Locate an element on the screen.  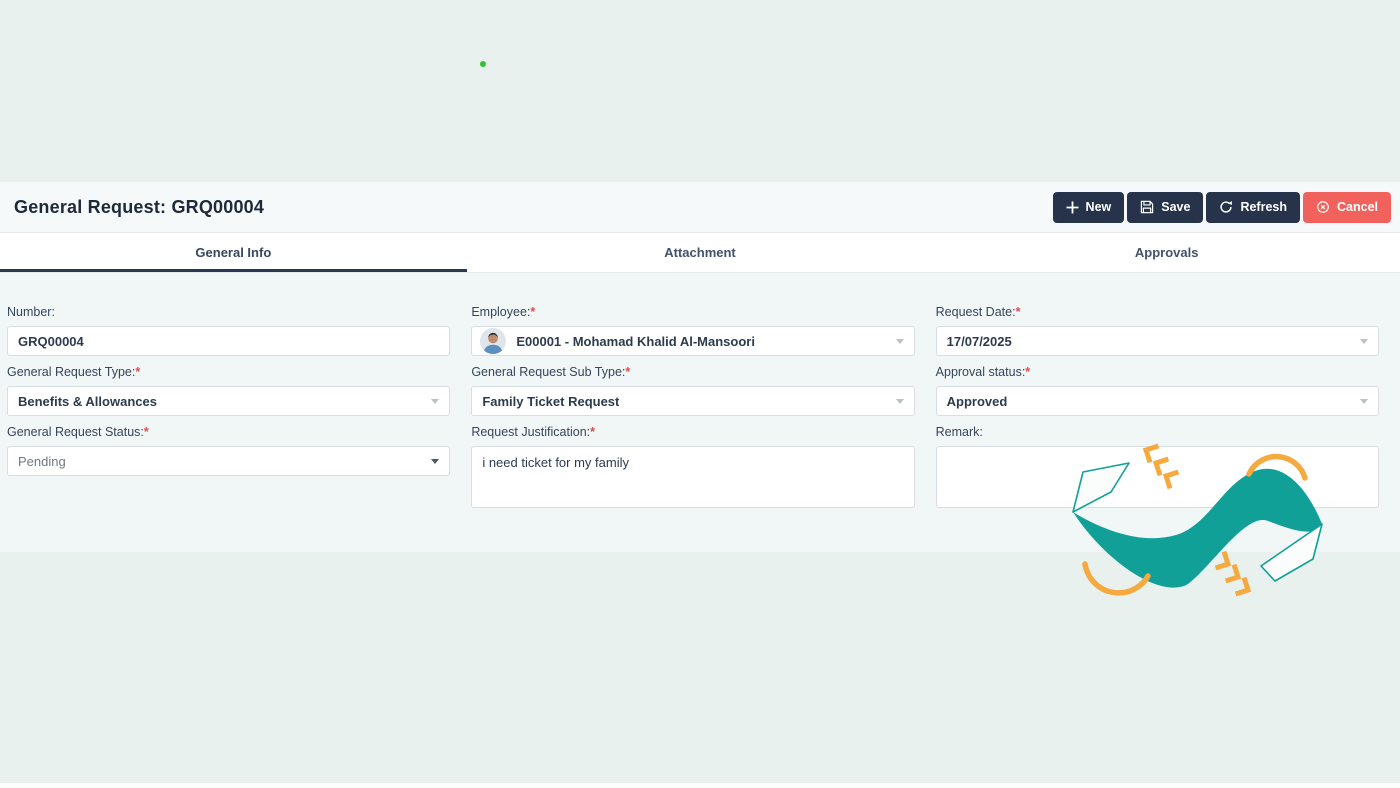
cancel-button-label: Cancel is located at coordinates (1357, 207).